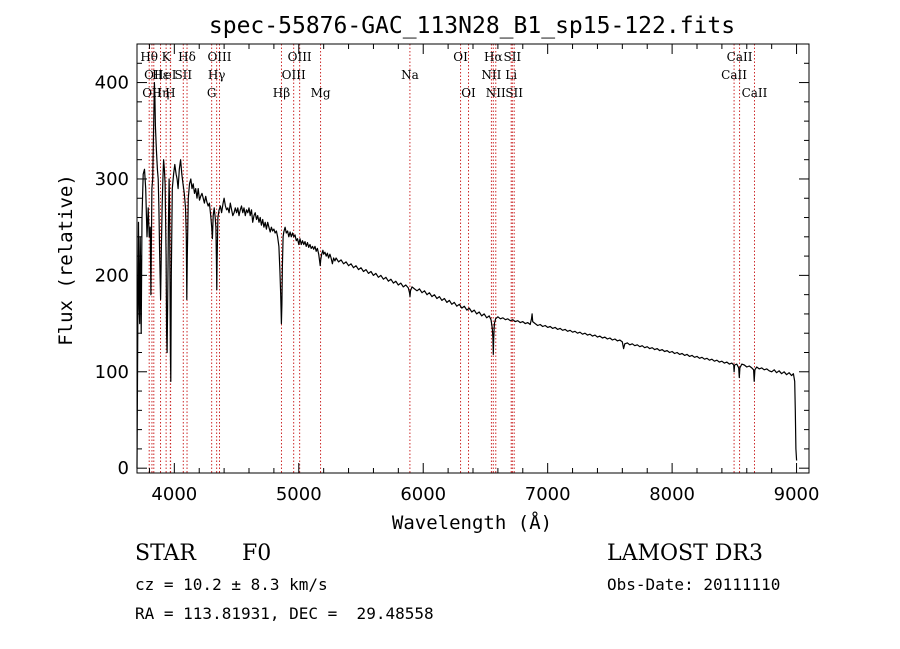 This screenshot has height=649, width=900. Describe the element at coordinates (112, 372) in the screenshot. I see `y-tick-label: 100` at that location.